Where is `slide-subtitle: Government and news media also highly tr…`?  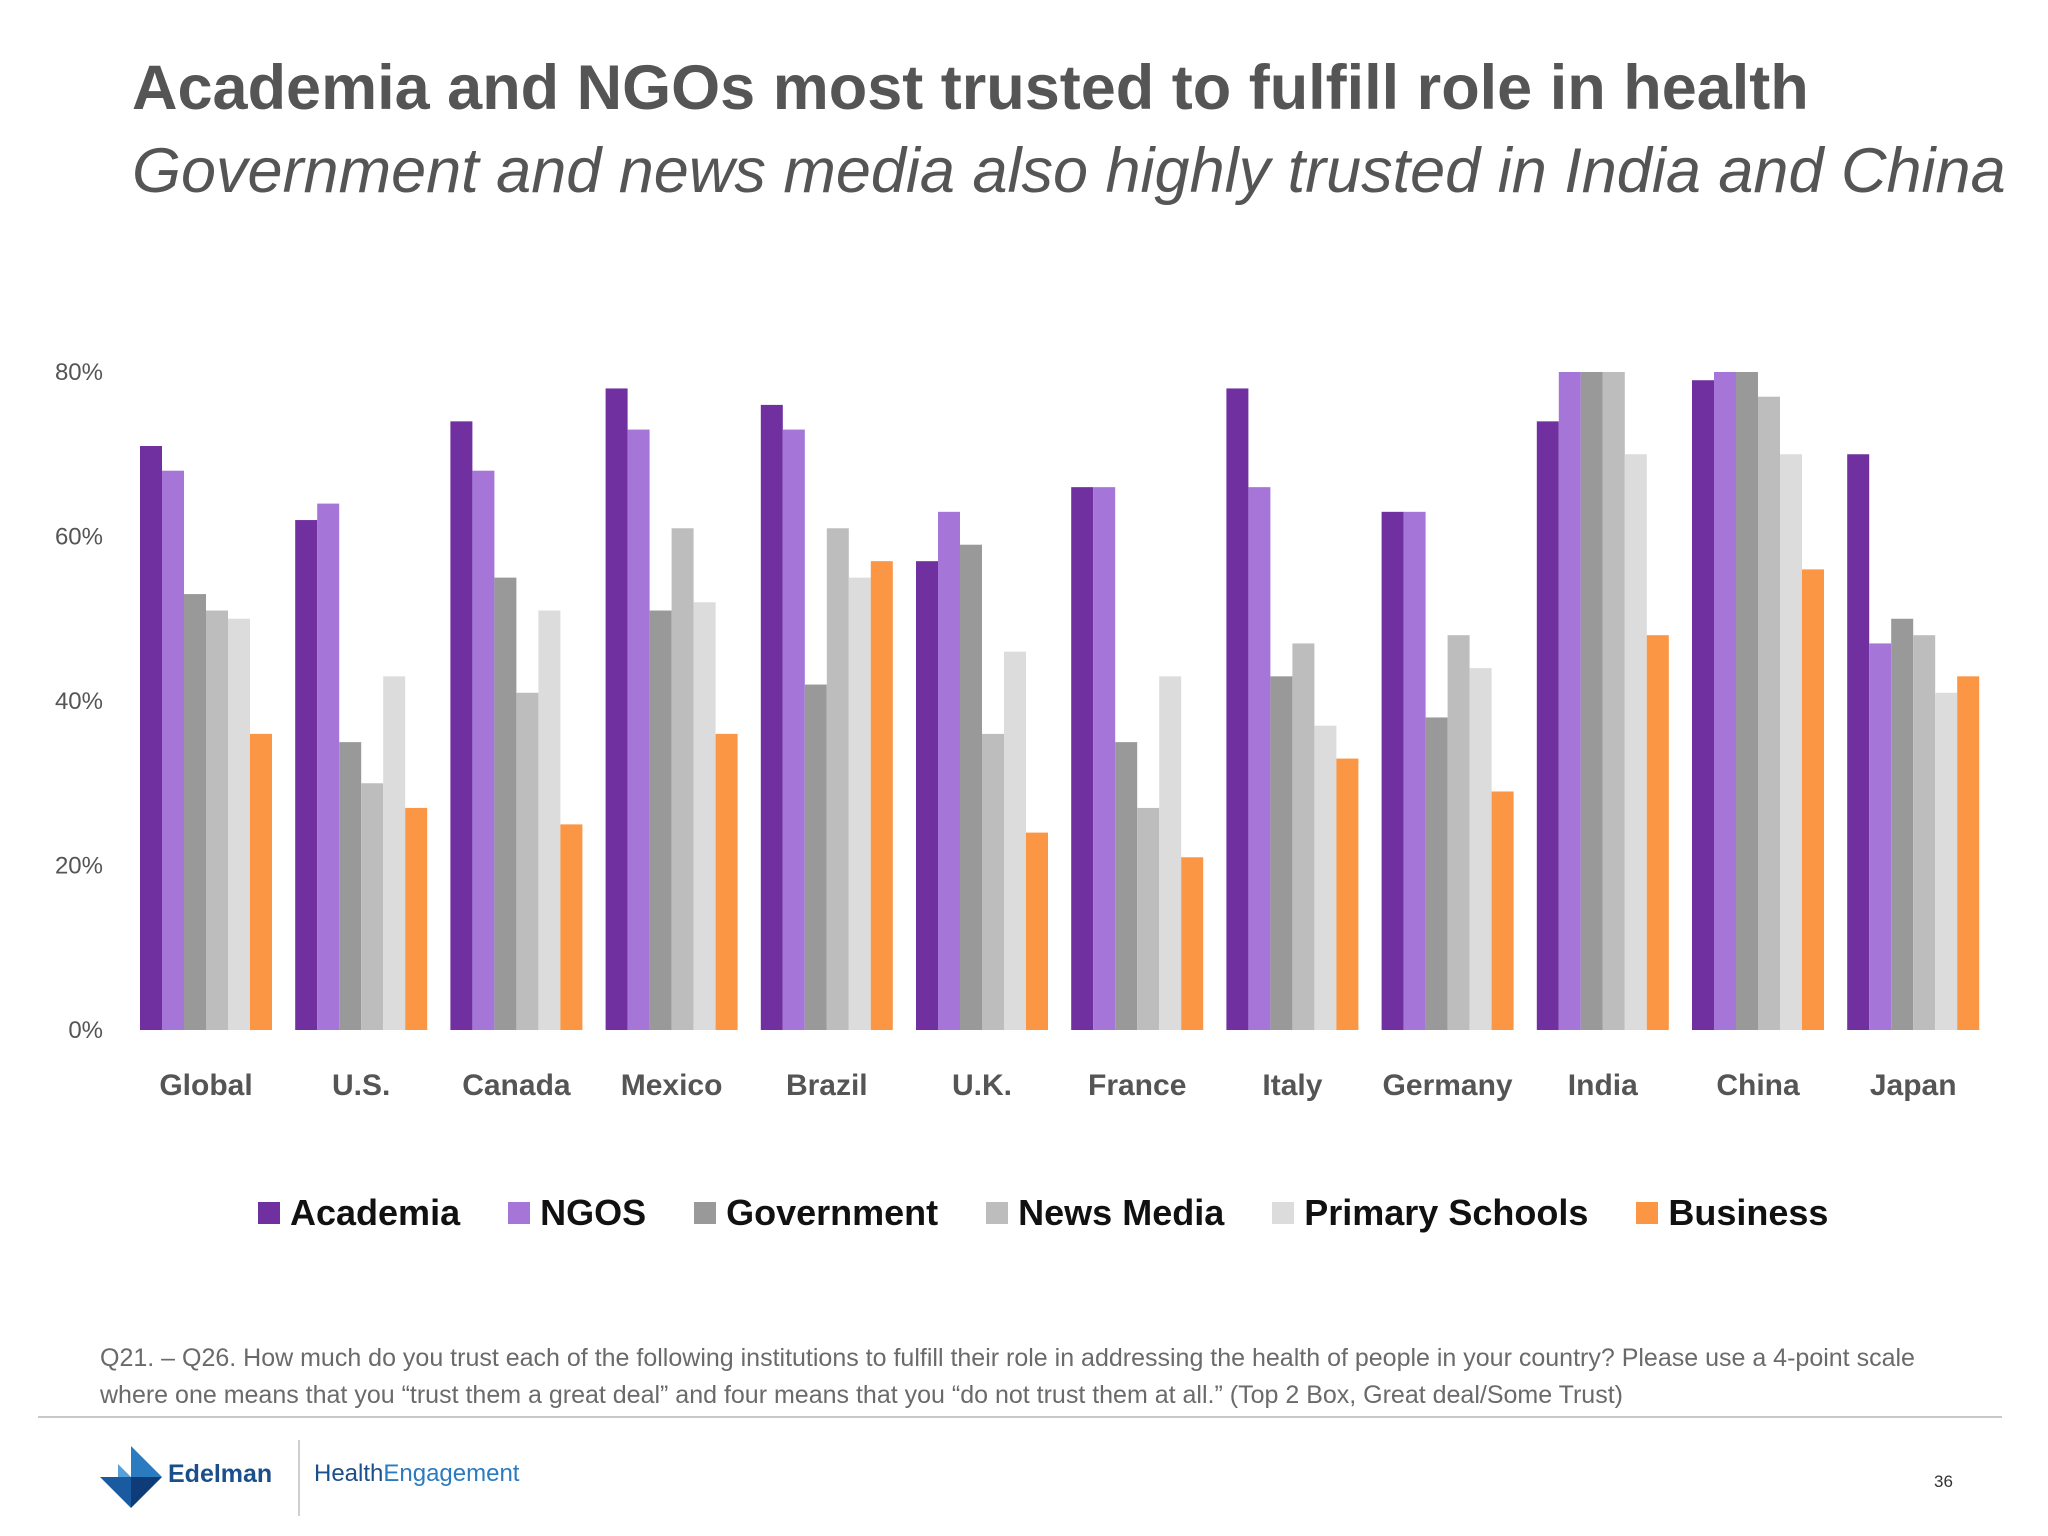 slide-subtitle: Government and news media also highly tr… is located at coordinates (1069, 171).